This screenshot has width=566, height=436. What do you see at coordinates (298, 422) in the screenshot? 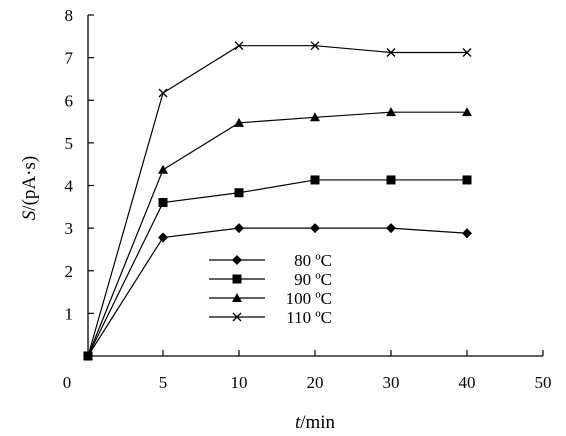
I see `x-axis-label-variable: t` at bounding box center [298, 422].